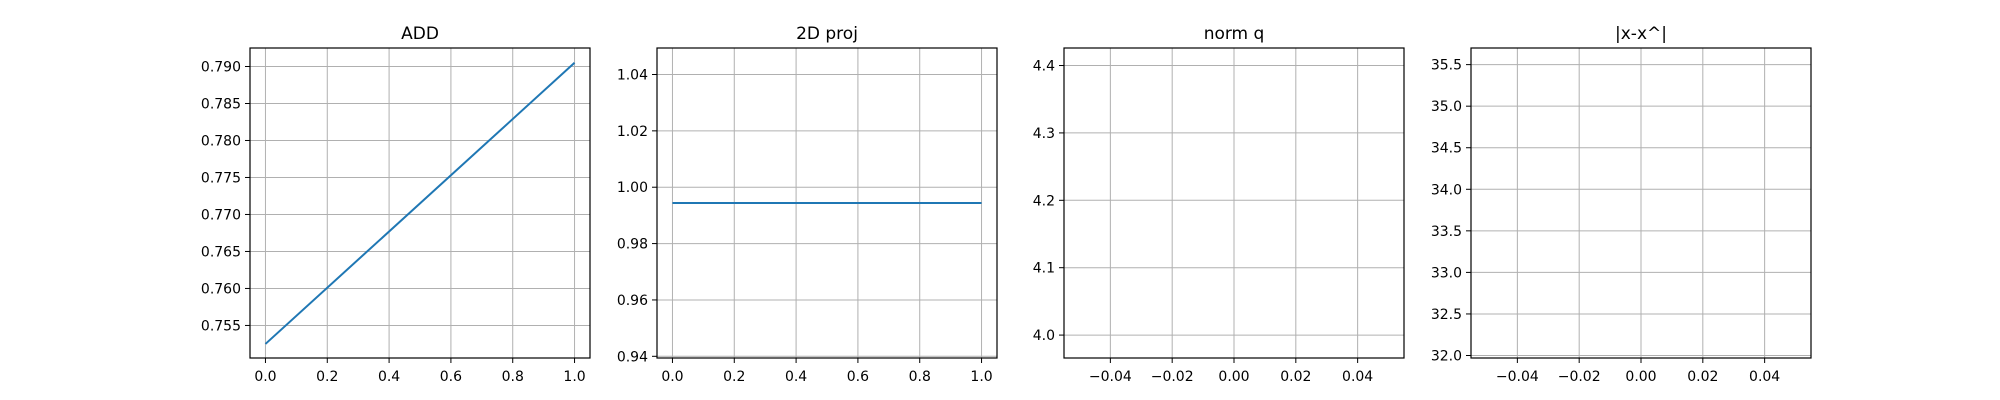 The width and height of the screenshot is (2000, 400). I want to click on subplot-title: norm q, so click(1234, 34).